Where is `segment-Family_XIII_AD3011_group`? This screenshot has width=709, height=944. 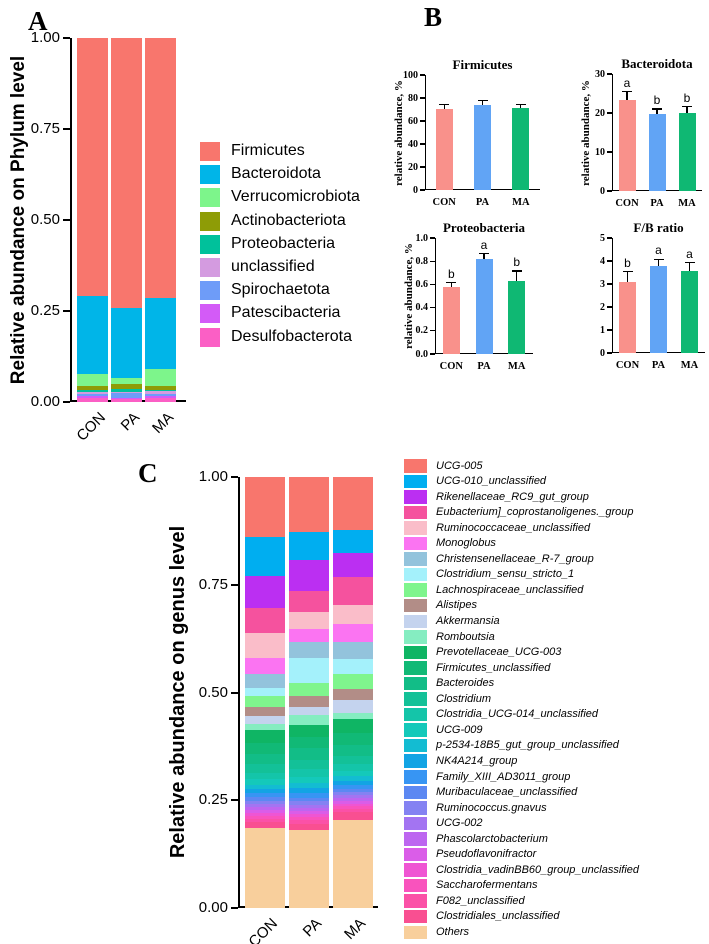
segment-Family_XIII_AD3011_group is located at coordinates (353, 787).